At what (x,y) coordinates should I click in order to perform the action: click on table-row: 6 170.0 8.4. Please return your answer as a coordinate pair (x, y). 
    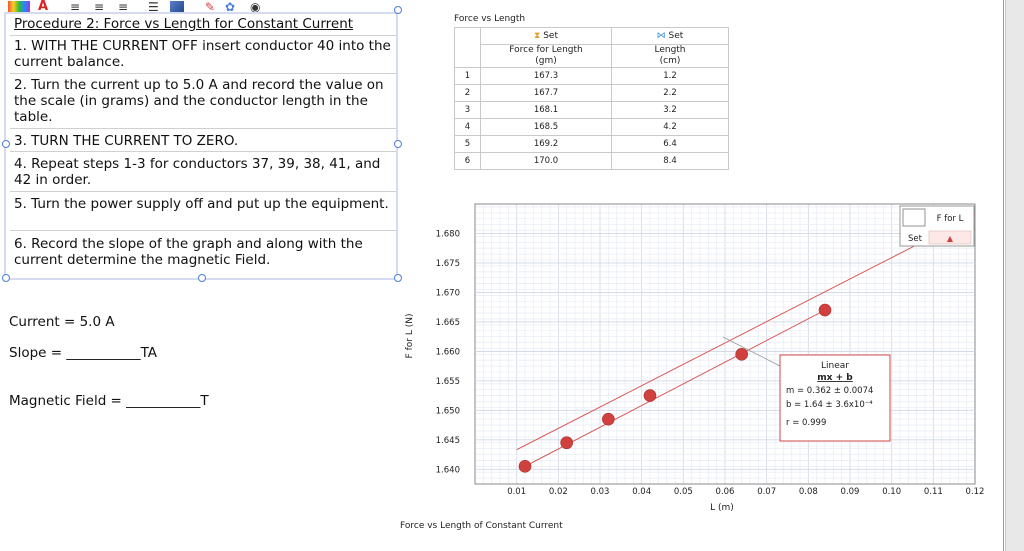
    Looking at the image, I should click on (591, 161).